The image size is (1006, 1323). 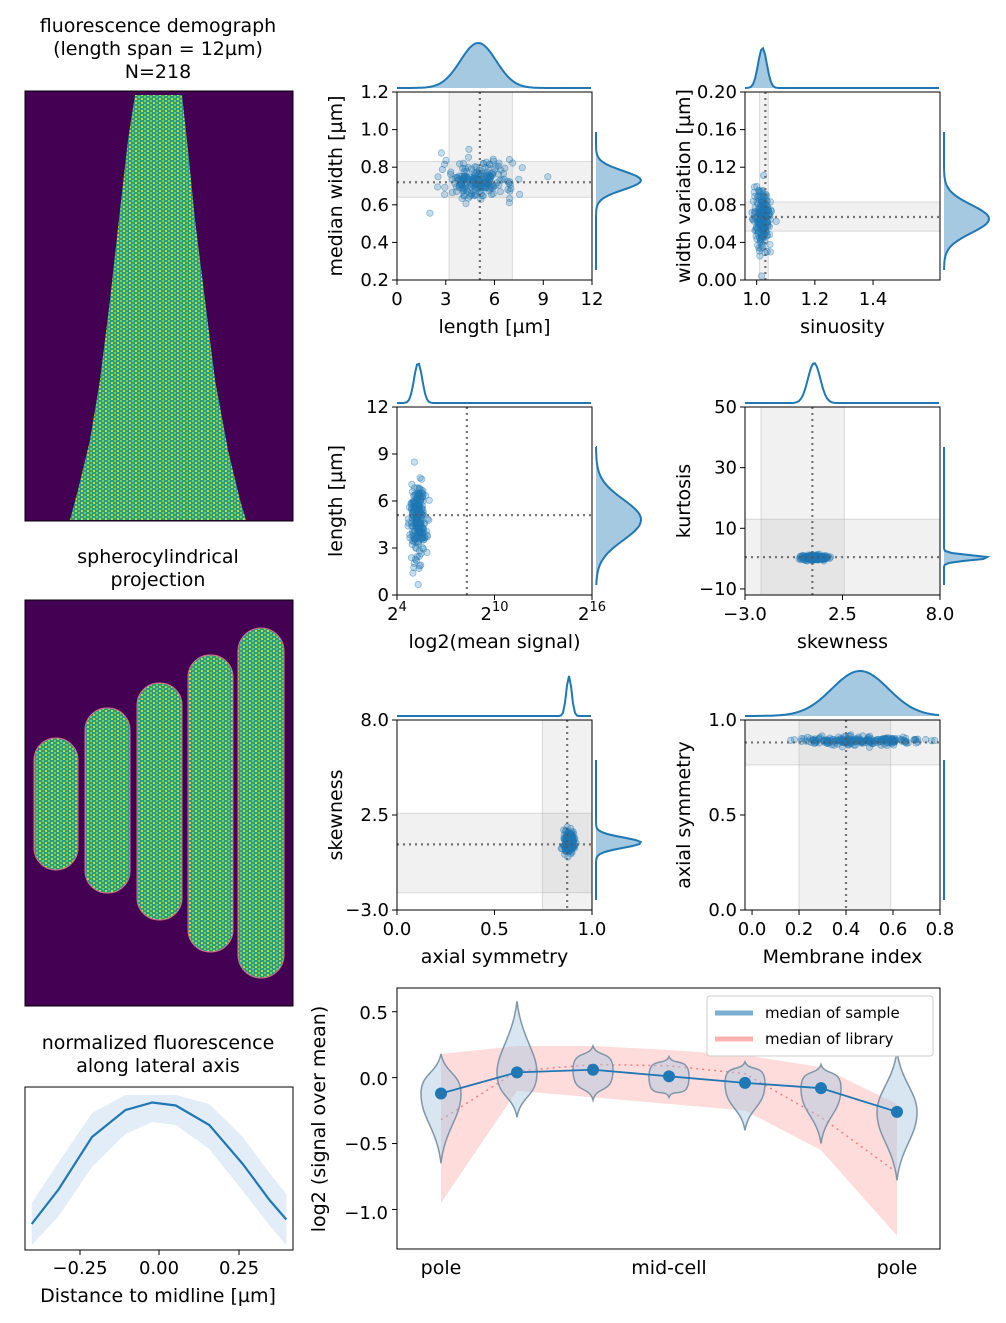 I want to click on x-axis-label: skewness, so click(x=842, y=642).